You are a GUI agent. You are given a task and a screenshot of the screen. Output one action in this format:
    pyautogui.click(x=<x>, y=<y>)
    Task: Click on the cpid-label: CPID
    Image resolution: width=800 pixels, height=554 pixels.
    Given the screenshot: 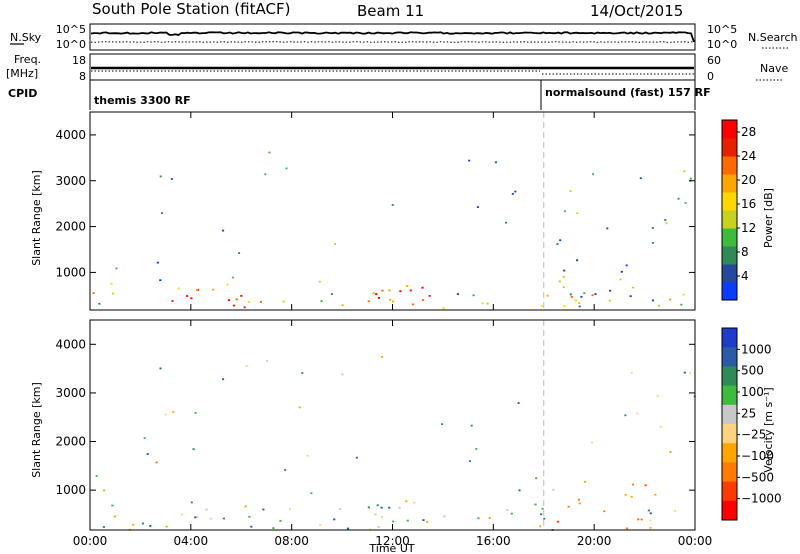 What is the action you would take?
    pyautogui.click(x=22, y=93)
    